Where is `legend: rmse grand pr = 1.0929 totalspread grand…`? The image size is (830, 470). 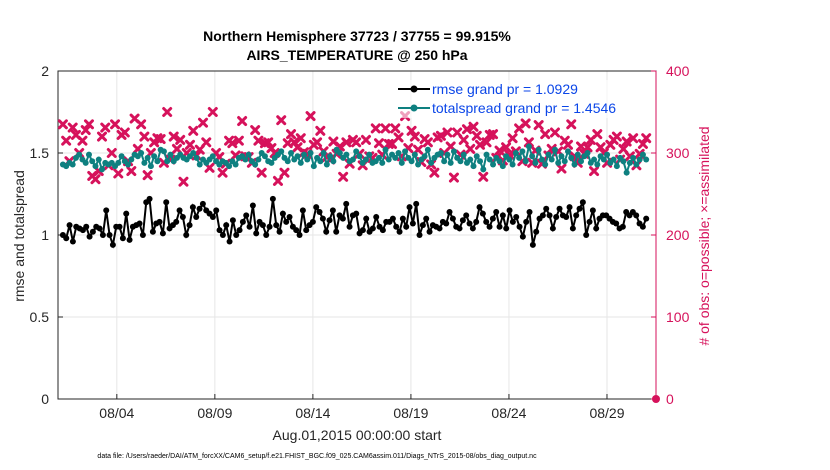 legend: rmse grand pr = 1.0929 totalspread grand… is located at coordinates (520, 99).